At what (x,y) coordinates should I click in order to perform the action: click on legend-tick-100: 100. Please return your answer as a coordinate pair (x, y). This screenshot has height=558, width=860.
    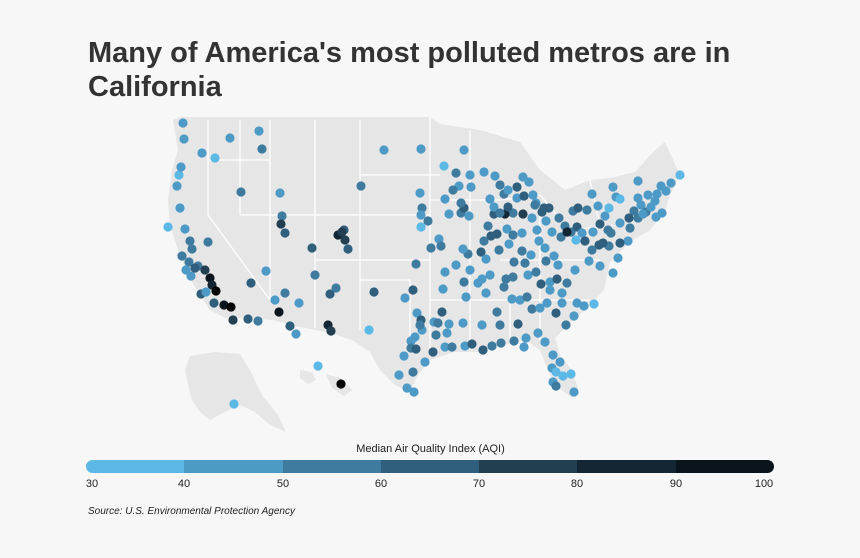
    Looking at the image, I should click on (764, 484).